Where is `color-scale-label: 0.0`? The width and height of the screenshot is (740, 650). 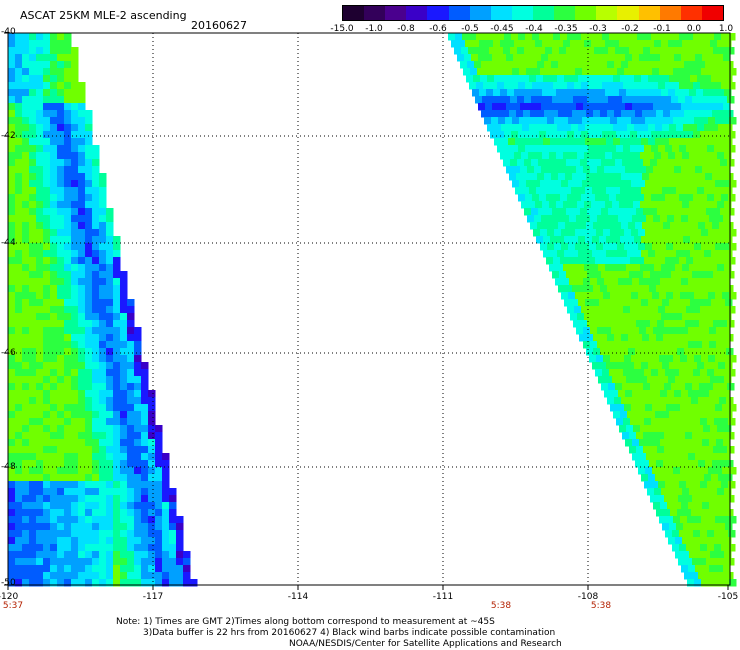
color-scale-label: 0.0 is located at coordinates (694, 29).